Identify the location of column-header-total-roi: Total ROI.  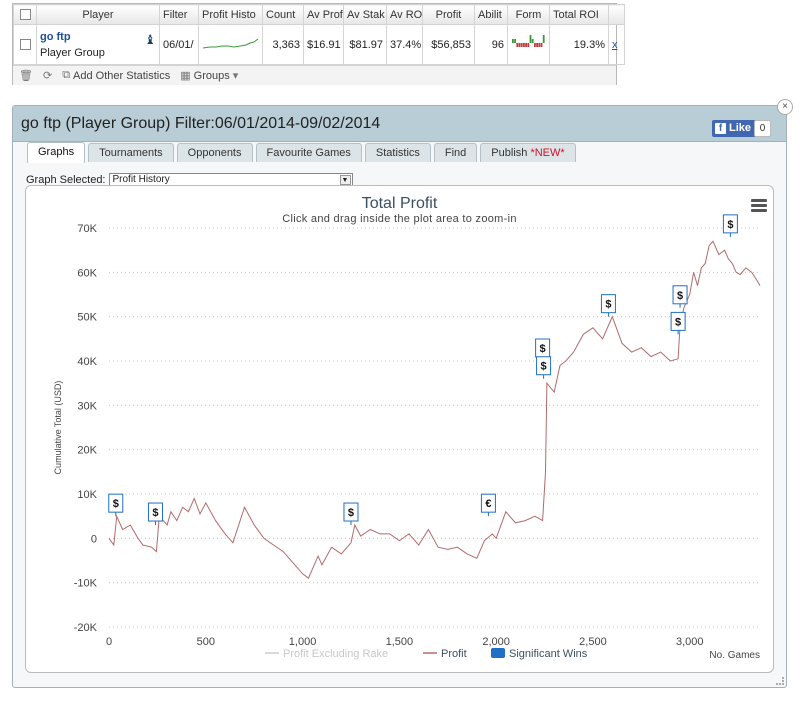
(579, 14).